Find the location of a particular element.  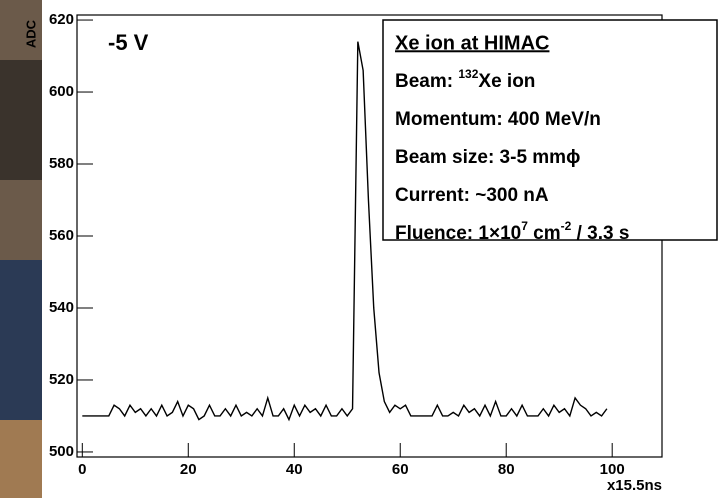

x-tick-label: 20 is located at coordinates (188, 469).